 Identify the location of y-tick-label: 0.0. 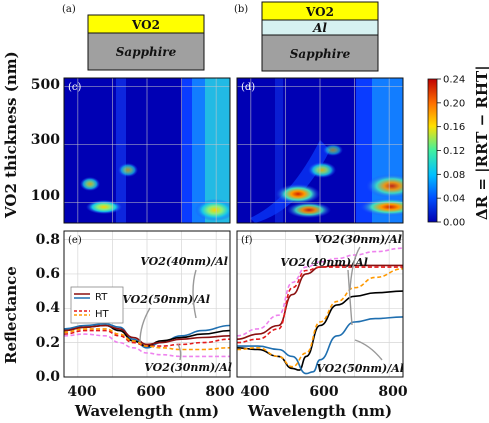
(48, 377).